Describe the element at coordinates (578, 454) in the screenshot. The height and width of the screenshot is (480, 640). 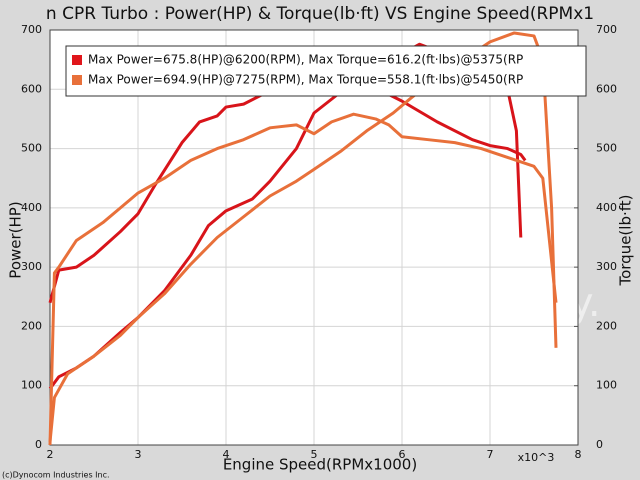
I see `x-tick-label: 8` at that location.